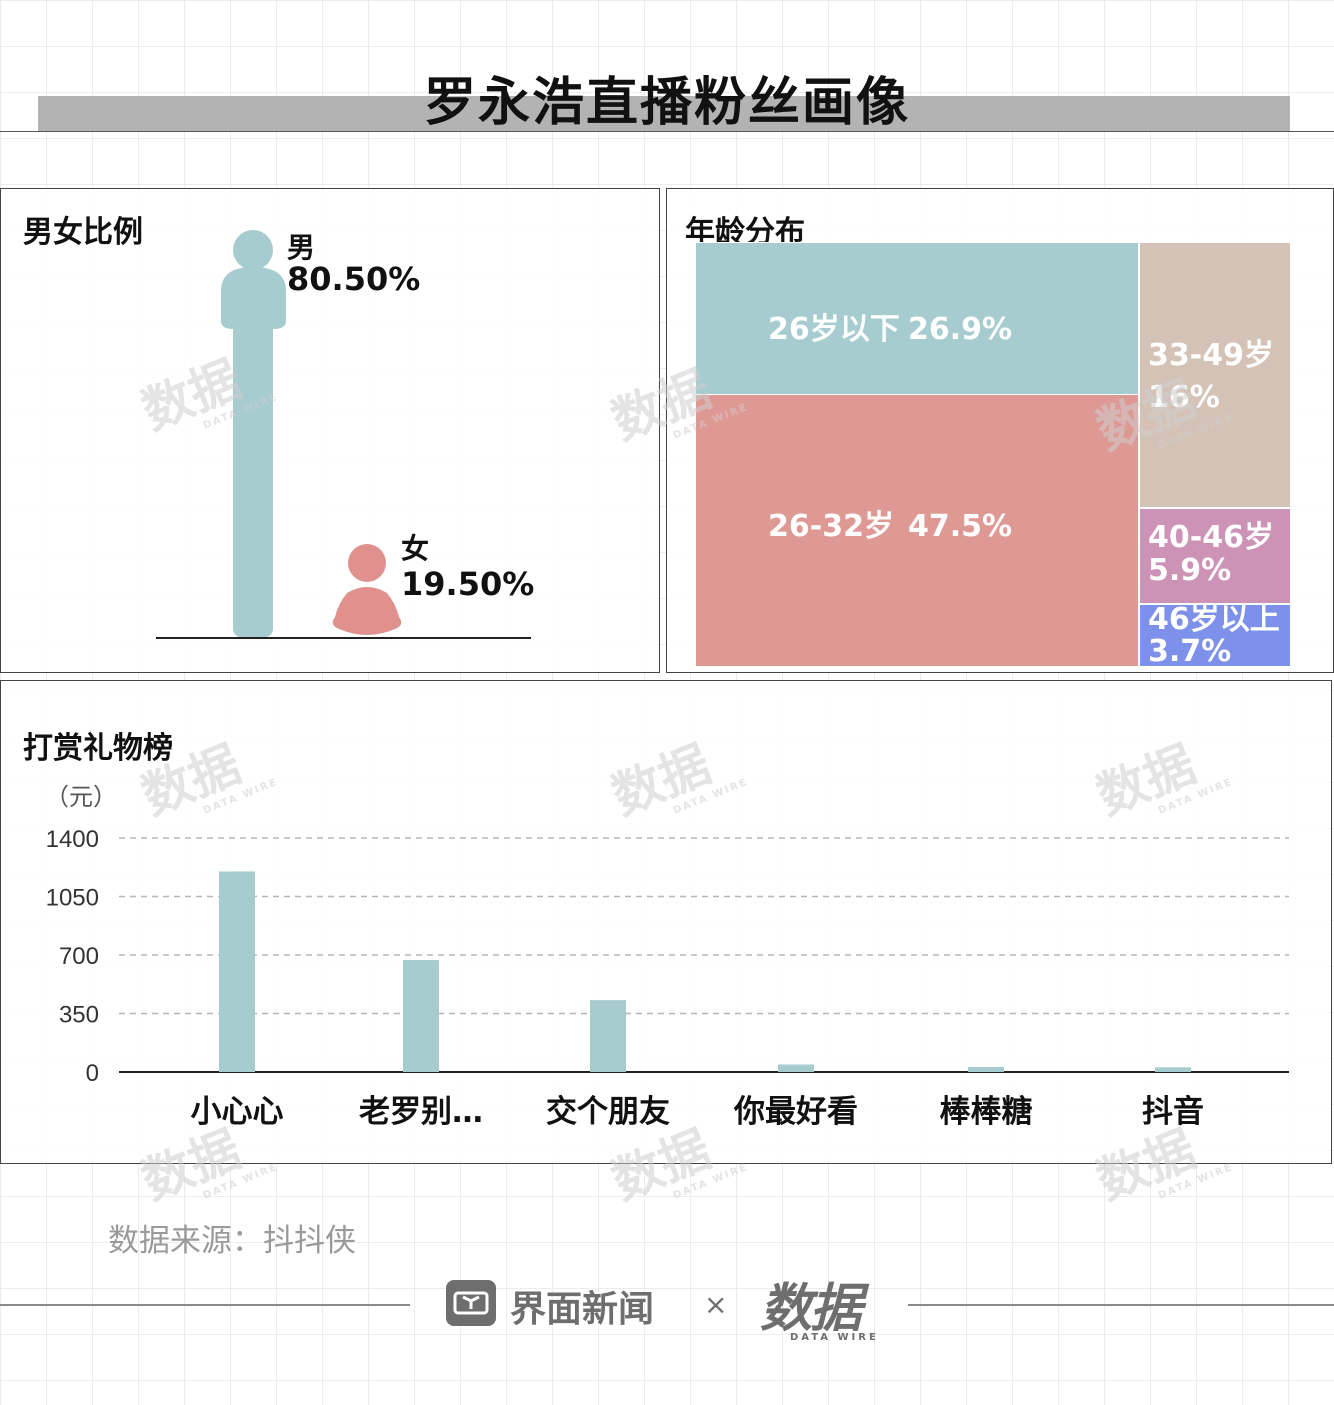 This screenshot has height=1405, width=1334. Describe the element at coordinates (582, 1309) in the screenshot. I see `jiemian-brand: 界面新闻` at that location.